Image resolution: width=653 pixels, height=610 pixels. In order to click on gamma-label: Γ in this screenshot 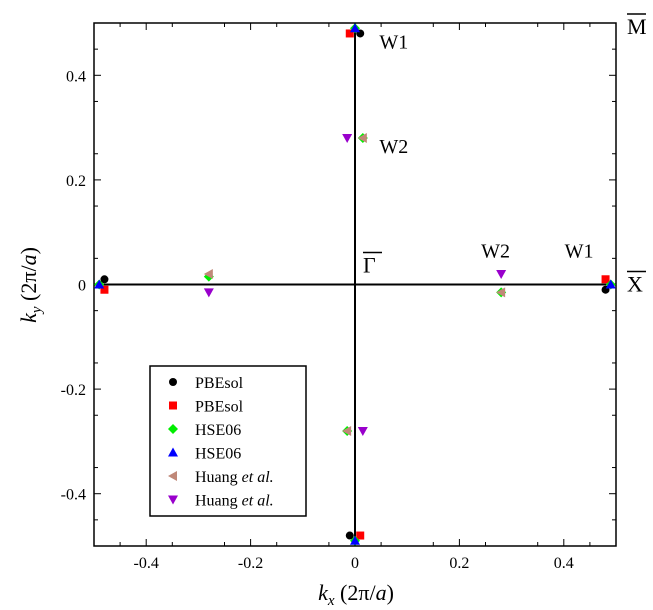, I will do `click(369, 265)`.